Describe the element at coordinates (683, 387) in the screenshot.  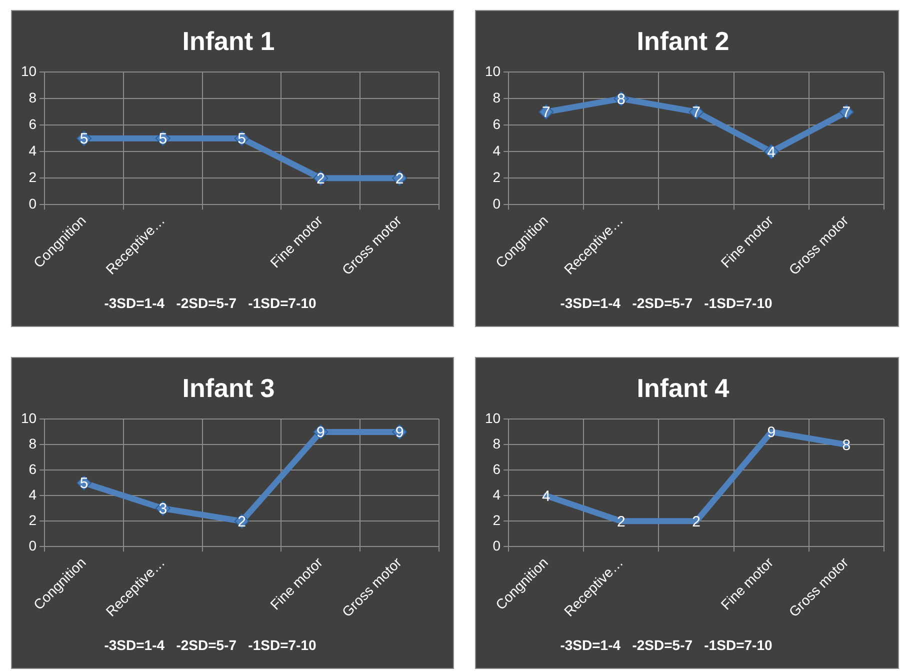
I see `chart-title: Infant 4` at that location.